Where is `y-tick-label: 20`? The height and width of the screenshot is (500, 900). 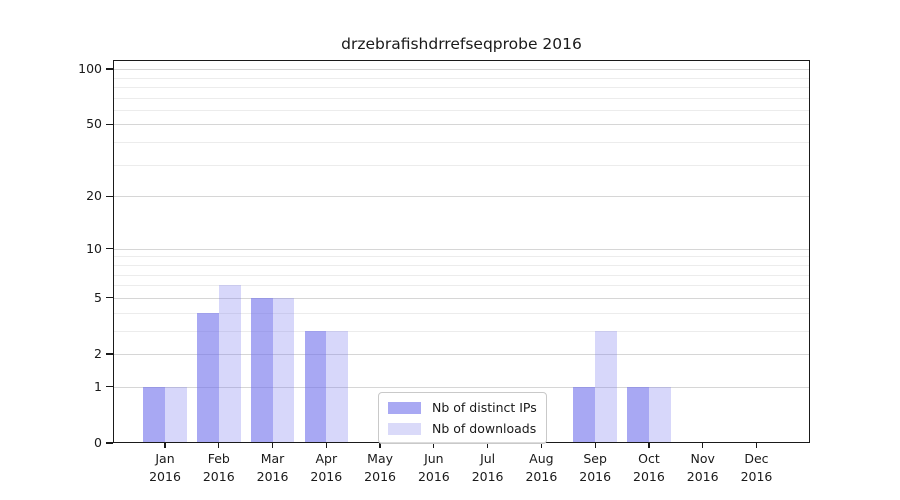
y-tick-label: 20 is located at coordinates (94, 196).